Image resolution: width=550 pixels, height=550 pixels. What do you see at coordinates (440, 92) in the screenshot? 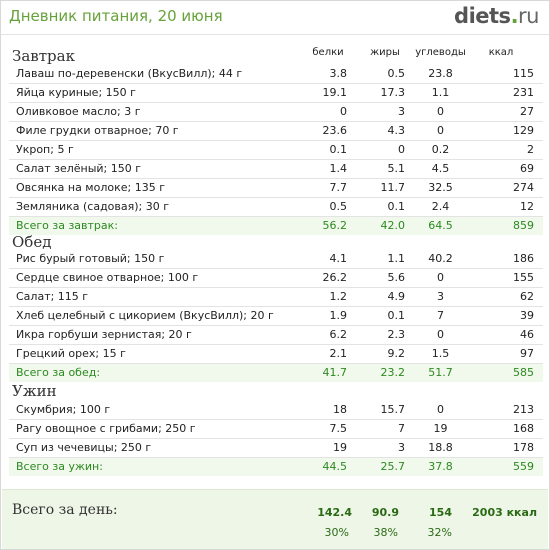
I see `carbs-value: 1.1` at bounding box center [440, 92].